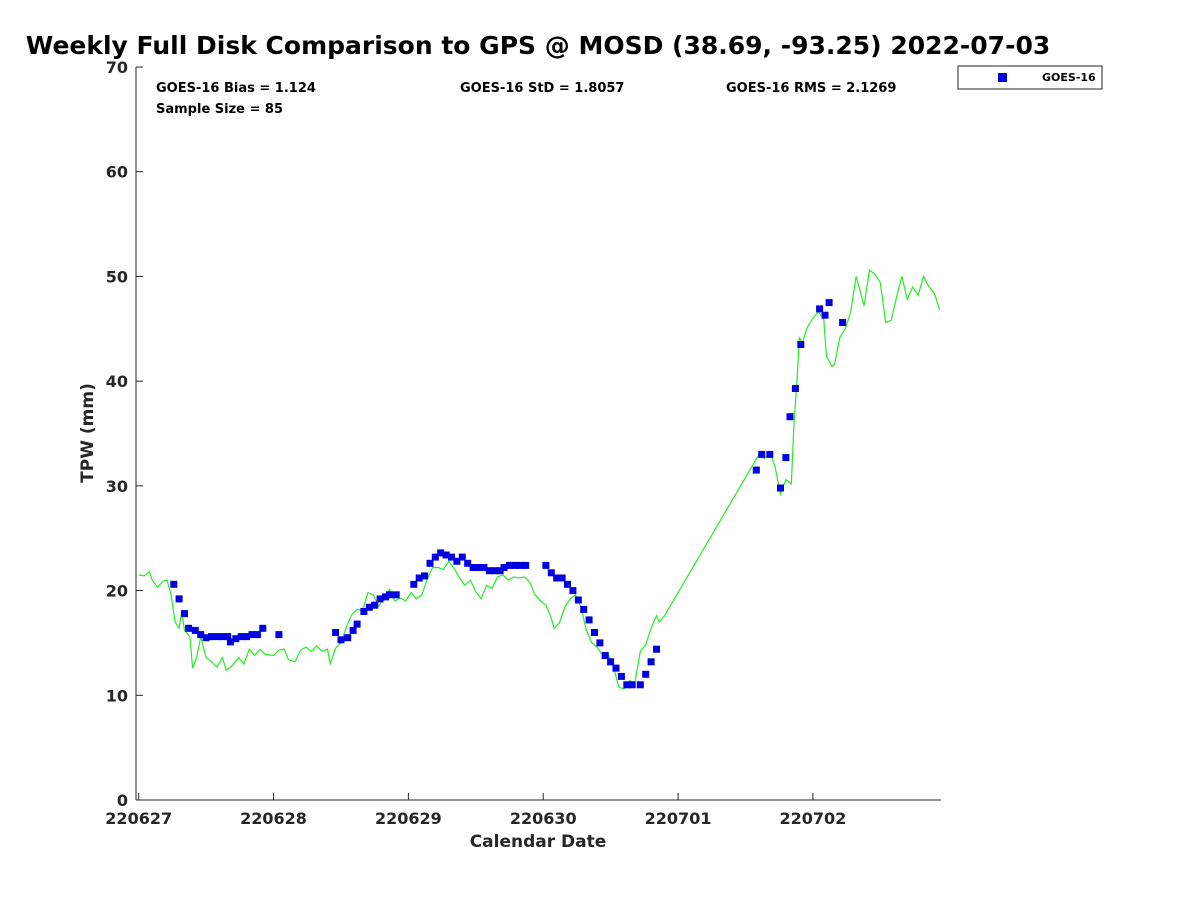 The height and width of the screenshot is (900, 1200). Describe the element at coordinates (1069, 77) in the screenshot. I see `legend-label-goes16: GOES-16` at that location.